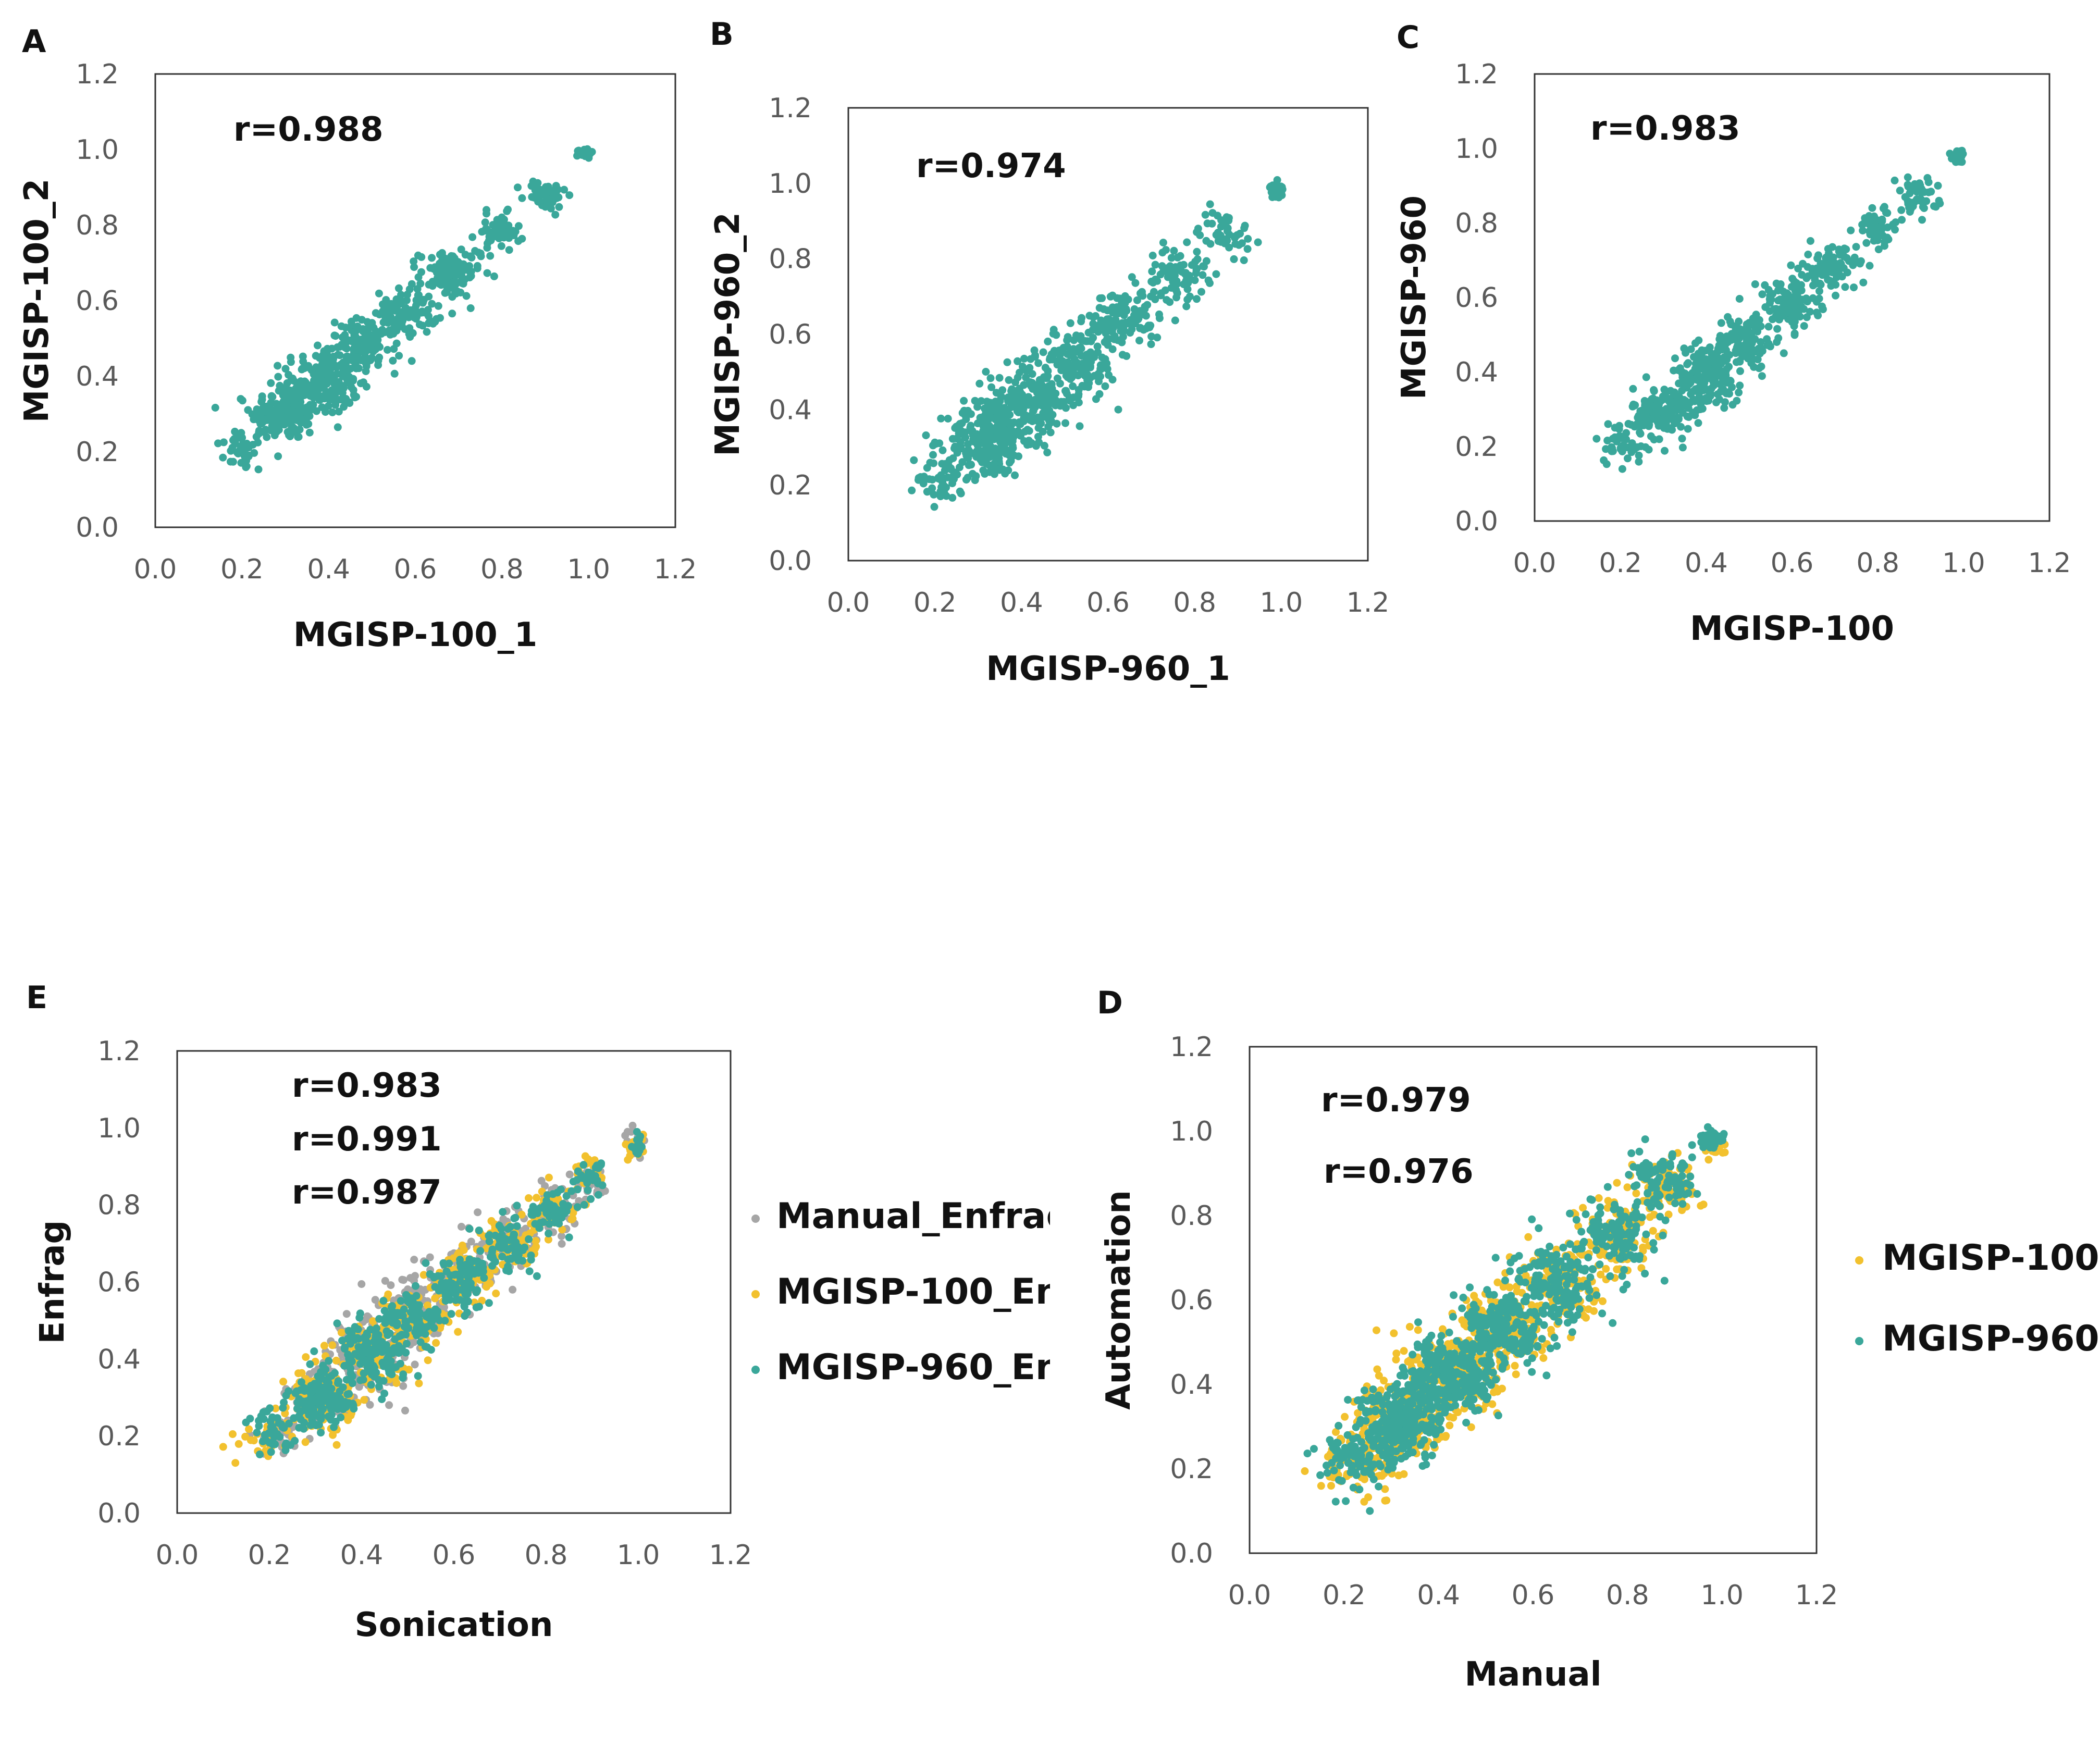  I want to click on x-axis-label: MGISP-100, so click(1792, 629).